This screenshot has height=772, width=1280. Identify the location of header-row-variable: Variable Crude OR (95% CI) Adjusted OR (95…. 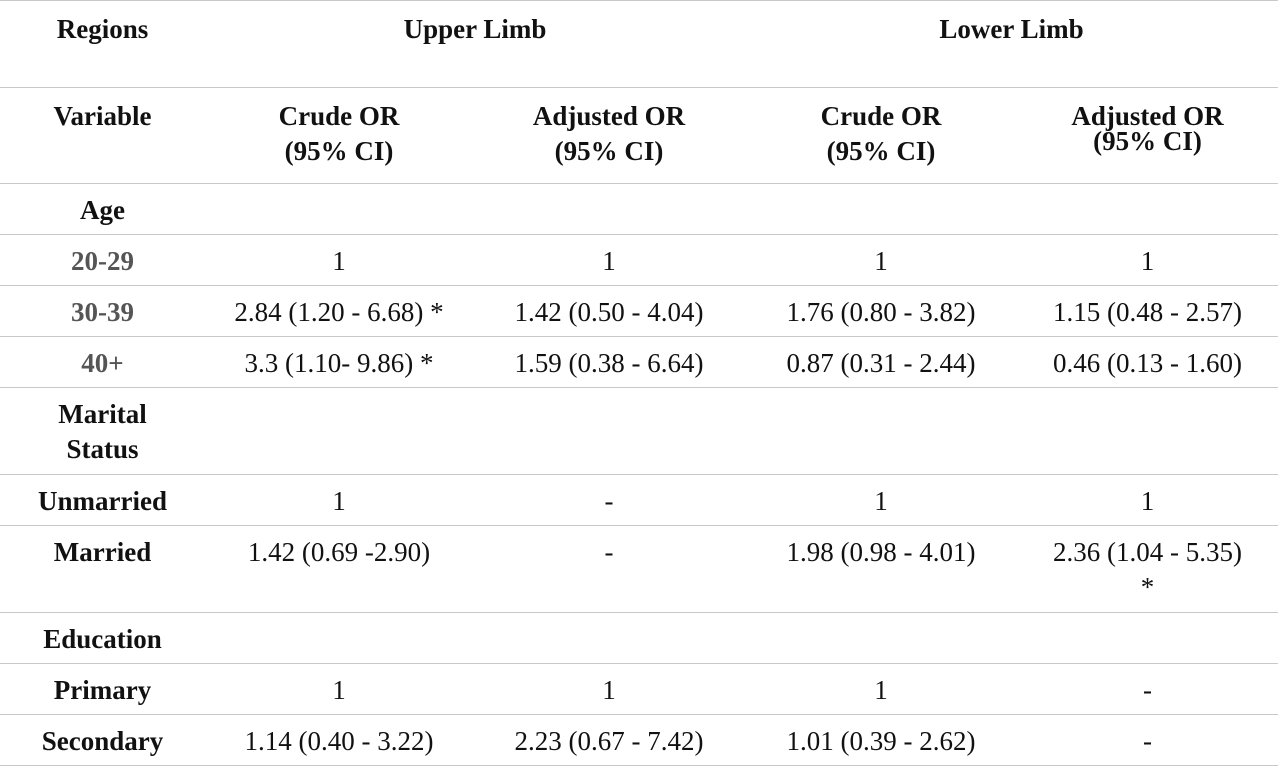
(639, 136).